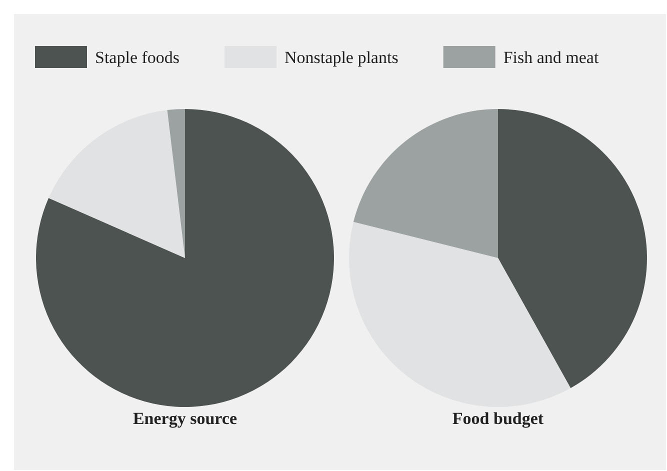 The image size is (667, 471). What do you see at coordinates (341, 57) in the screenshot?
I see `legend-label: Nonstaple plants` at bounding box center [341, 57].